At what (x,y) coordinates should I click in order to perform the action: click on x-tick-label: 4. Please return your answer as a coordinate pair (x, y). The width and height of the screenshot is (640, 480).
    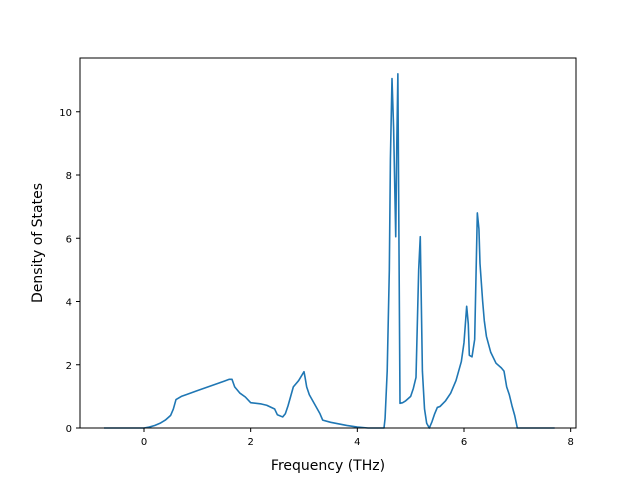
    Looking at the image, I should click on (357, 442).